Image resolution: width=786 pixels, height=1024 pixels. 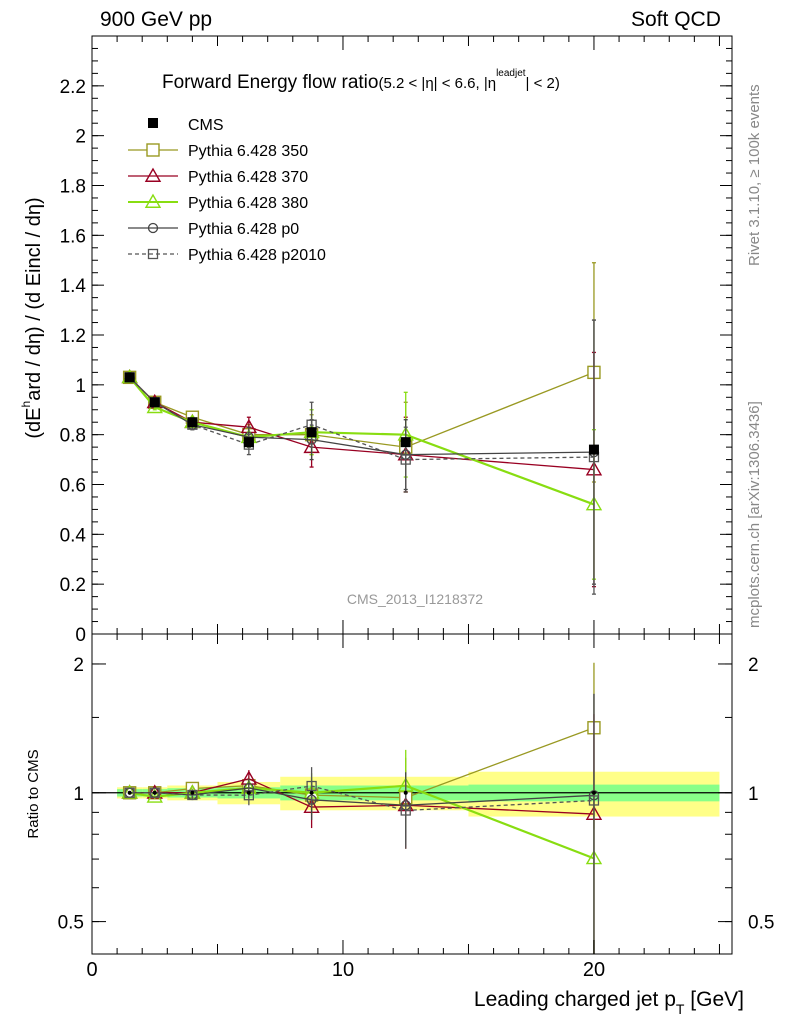 I want to click on x-tick-label-1: 10, so click(x=343, y=970).